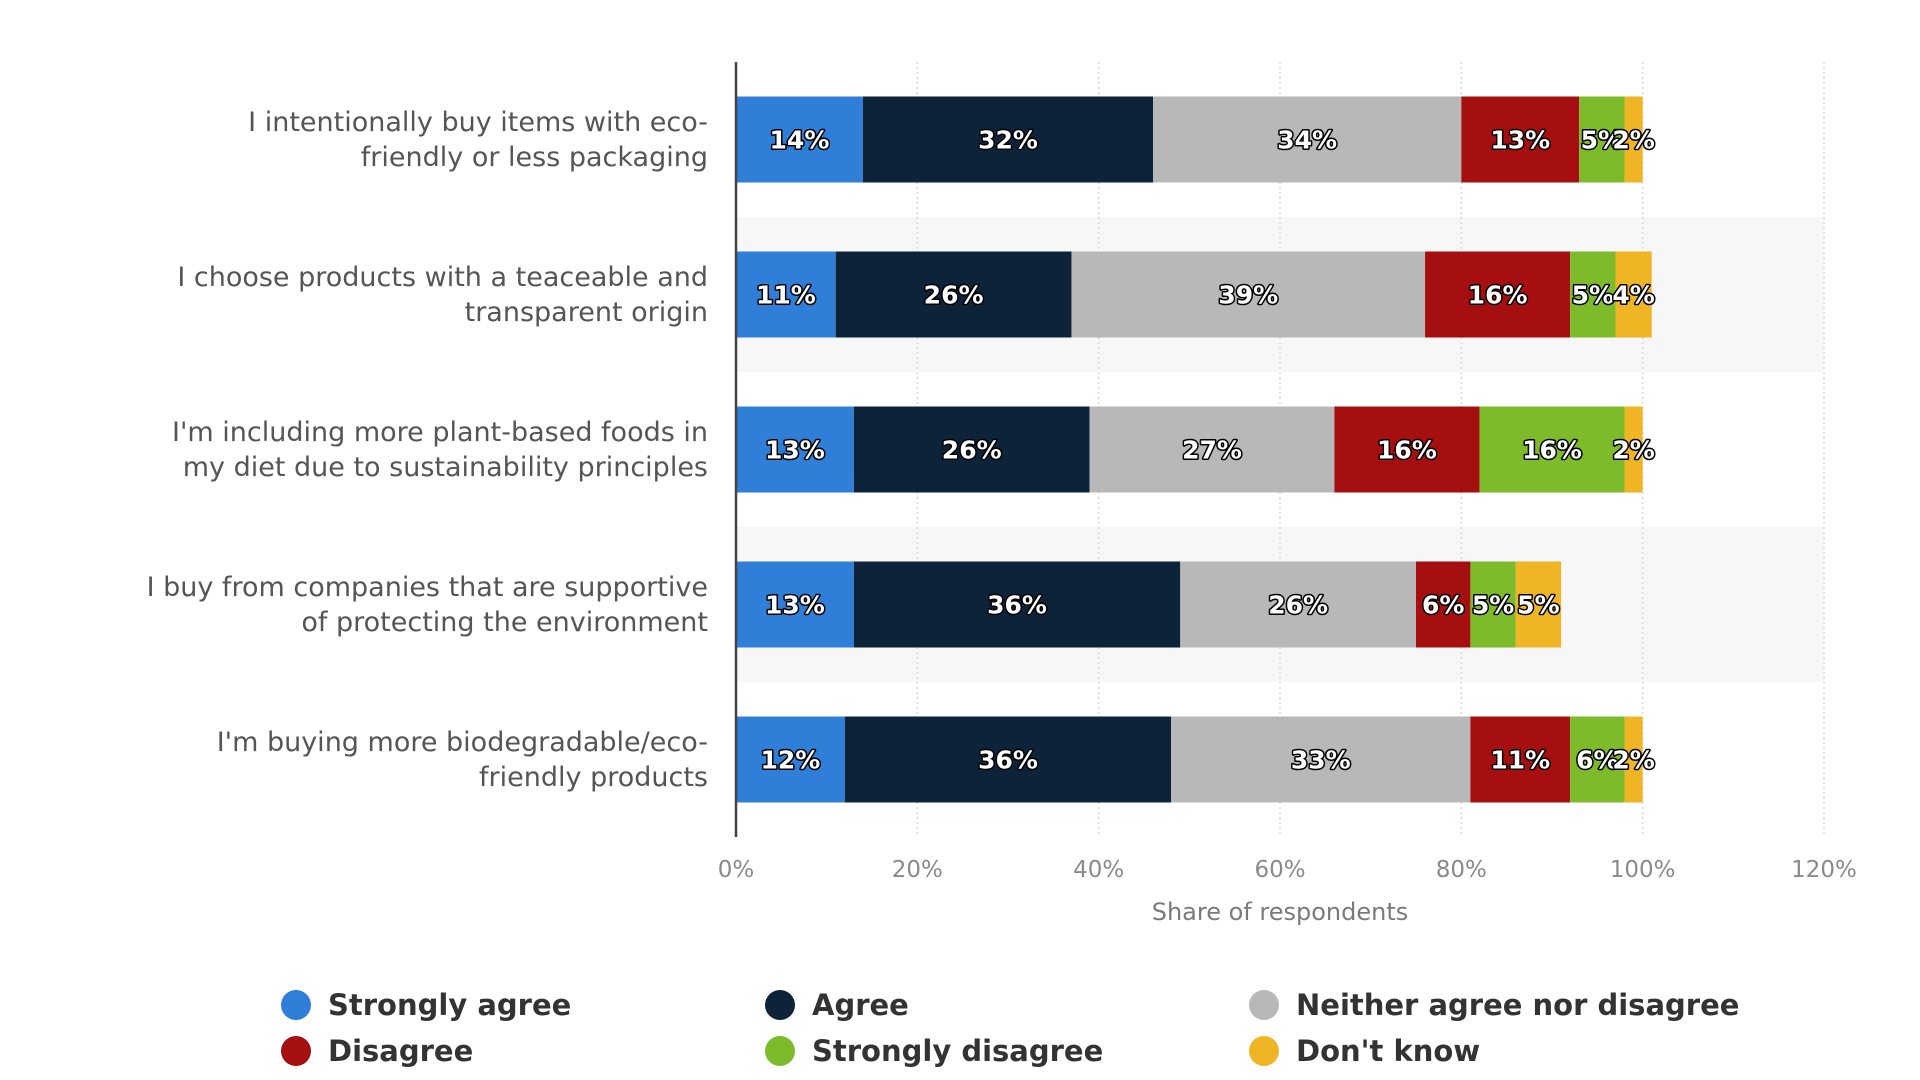 This screenshot has height=1080, width=1920. Describe the element at coordinates (1643, 870) in the screenshot. I see `x-tick-label: 100%` at that location.